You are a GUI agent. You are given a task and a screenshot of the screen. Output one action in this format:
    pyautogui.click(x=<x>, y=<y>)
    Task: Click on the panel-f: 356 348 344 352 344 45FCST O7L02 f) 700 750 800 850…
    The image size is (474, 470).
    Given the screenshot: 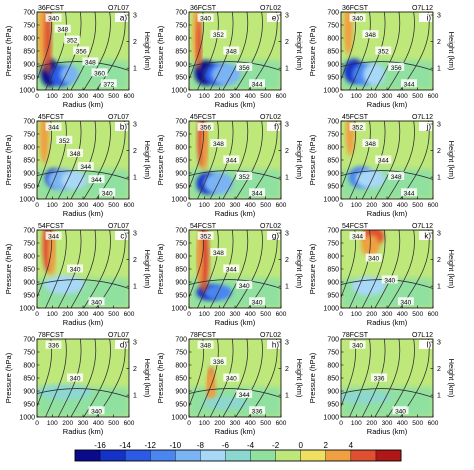 What is the action you would take?
    pyautogui.click(x=230, y=166)
    